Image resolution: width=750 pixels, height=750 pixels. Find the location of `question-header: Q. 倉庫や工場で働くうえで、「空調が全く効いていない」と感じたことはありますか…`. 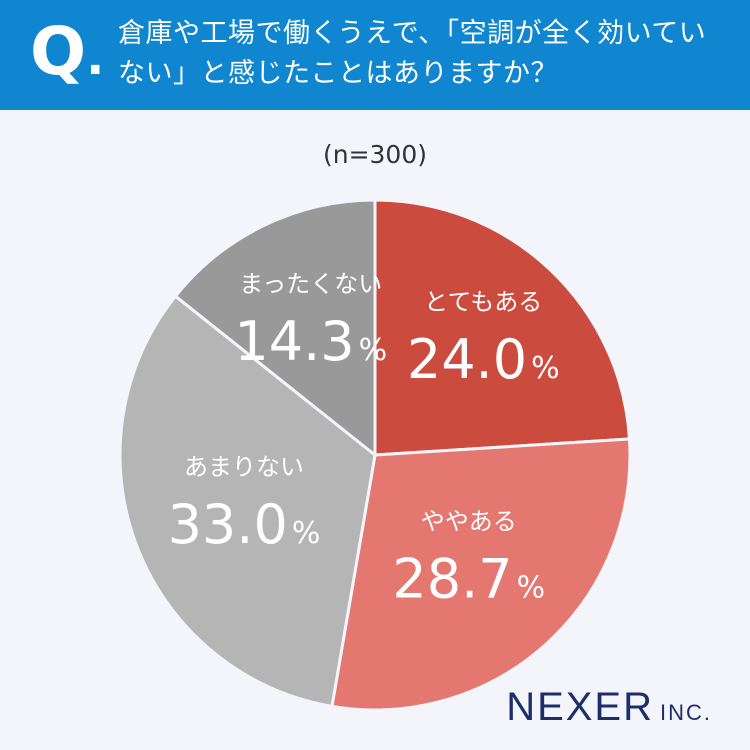

question-header: Q. 倉庫や工場で働くうえで、「空調が全く効いていない」と感じたことはありますか… is located at coordinates (375, 55).